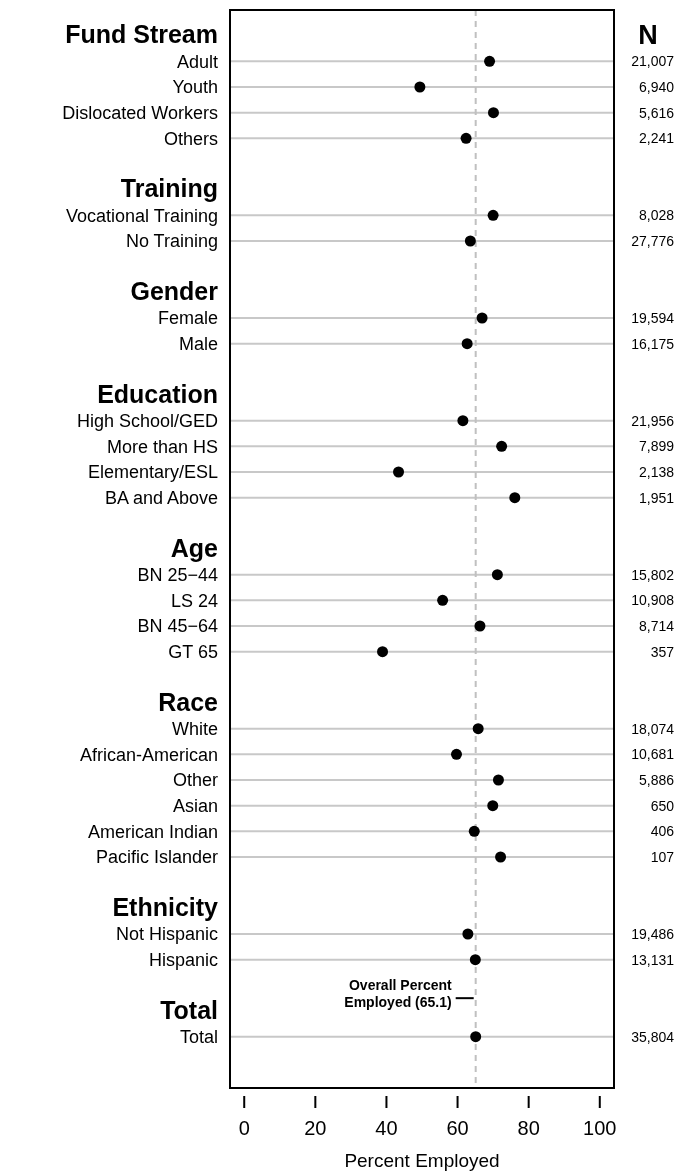  What do you see at coordinates (600, 1128) in the screenshot?
I see `x-tick-label: 100` at bounding box center [600, 1128].